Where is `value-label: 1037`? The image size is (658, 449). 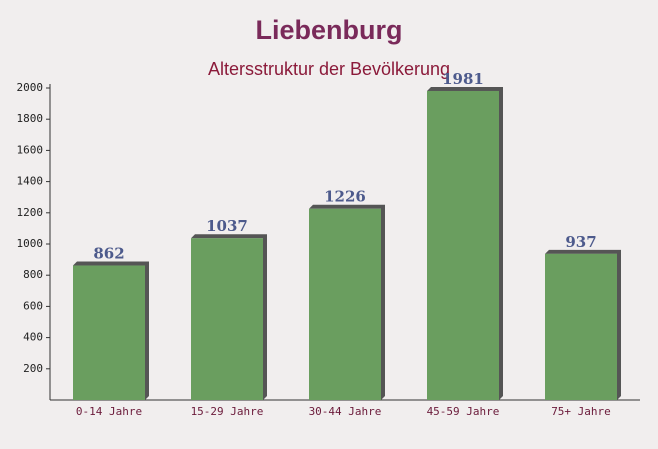
value-label: 1037 is located at coordinates (227, 226).